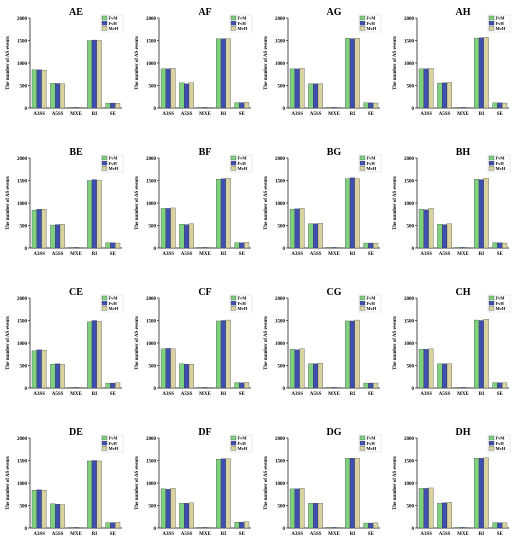 This screenshot has height=555, width=519. What do you see at coordinates (463, 152) in the screenshot?
I see `subplot-title: BH` at bounding box center [463, 152].